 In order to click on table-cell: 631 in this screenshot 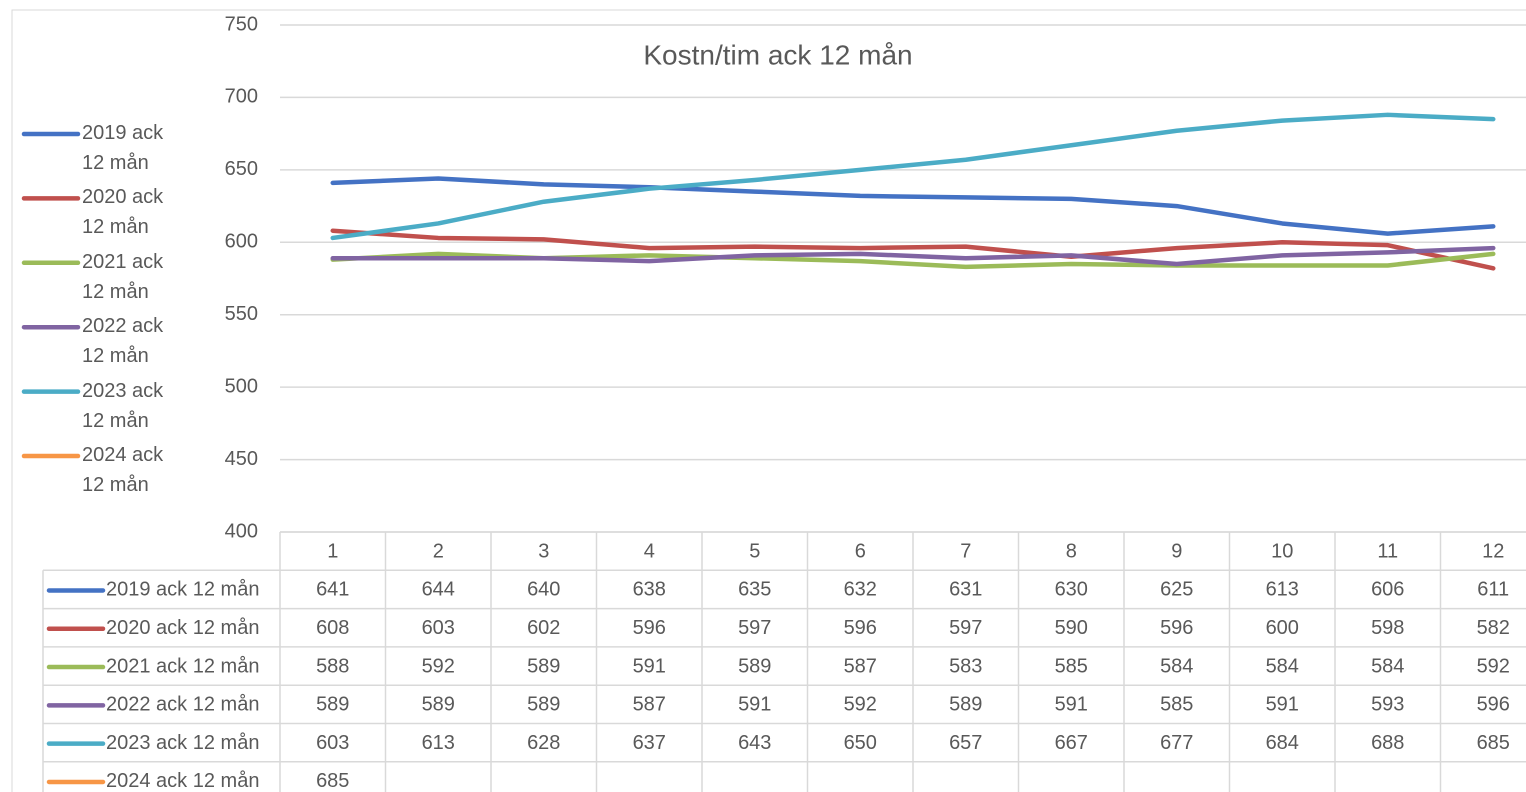, I will do `click(965, 590)`.